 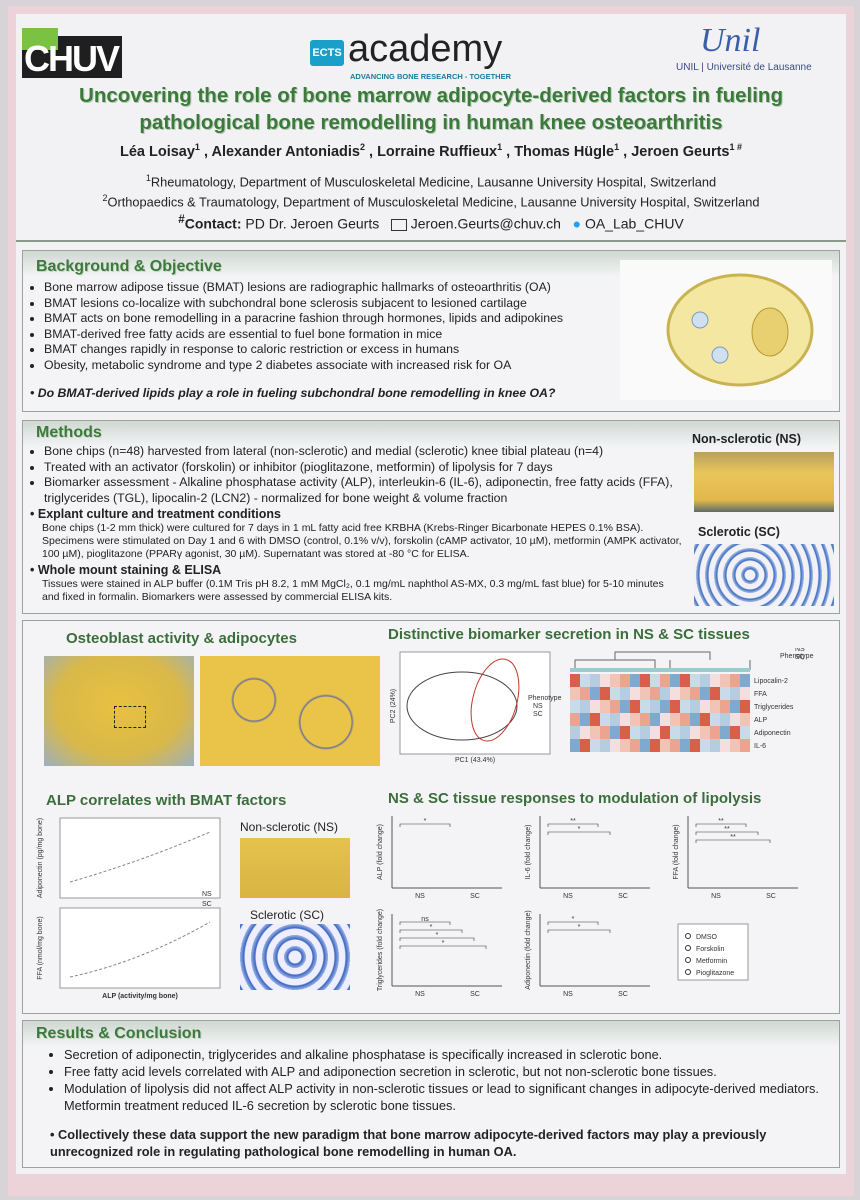 What do you see at coordinates (40, 947) in the screenshot?
I see `y-axis-label: FFA (nmol/mg bone)` at bounding box center [40, 947].